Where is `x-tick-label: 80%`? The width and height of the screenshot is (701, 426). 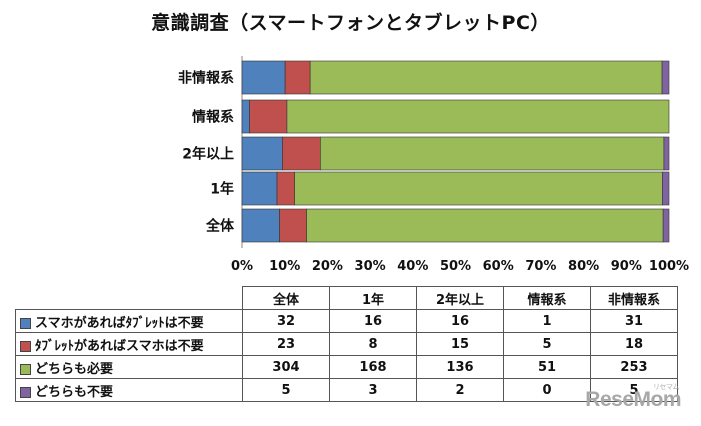
x-tick-label: 80% is located at coordinates (583, 266).